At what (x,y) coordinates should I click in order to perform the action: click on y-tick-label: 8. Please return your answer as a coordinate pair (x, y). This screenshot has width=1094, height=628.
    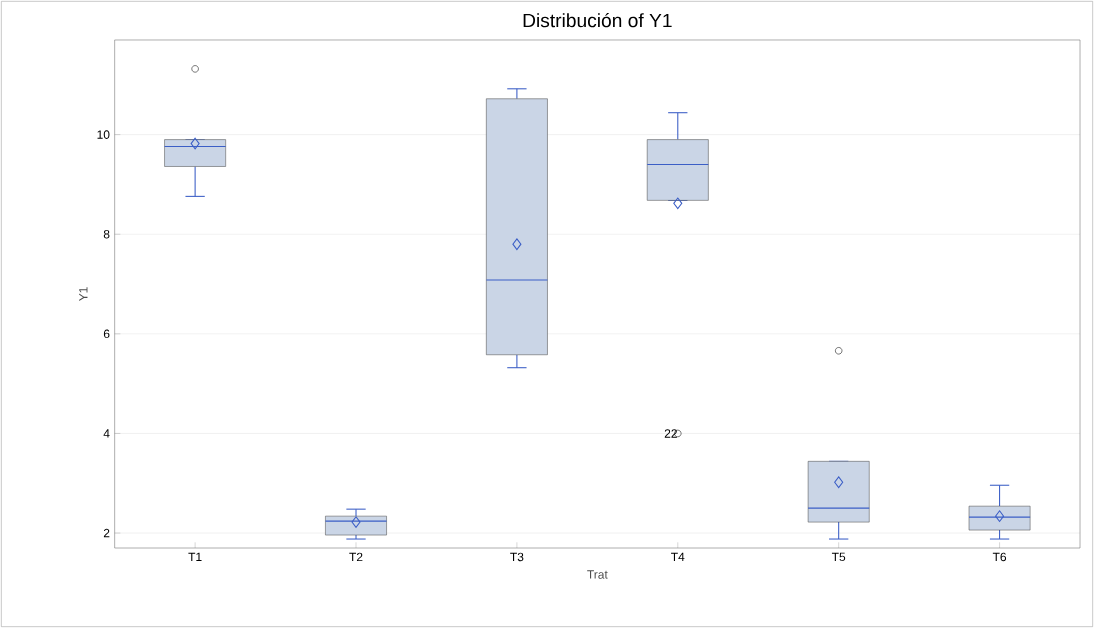
    Looking at the image, I should click on (106, 234).